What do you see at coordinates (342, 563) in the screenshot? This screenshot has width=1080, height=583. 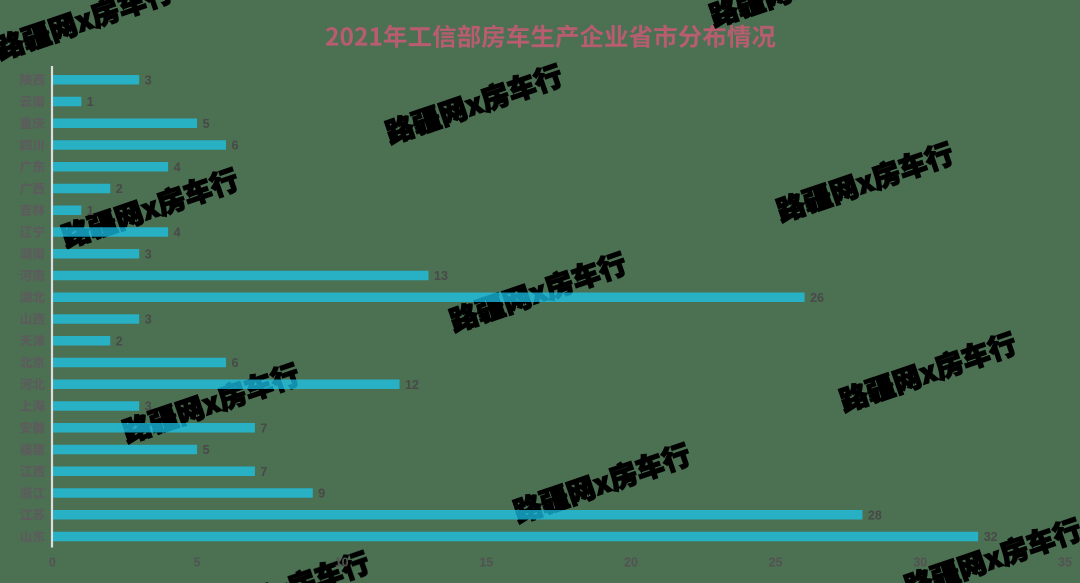 I see `svg-text: 10` at bounding box center [342, 563].